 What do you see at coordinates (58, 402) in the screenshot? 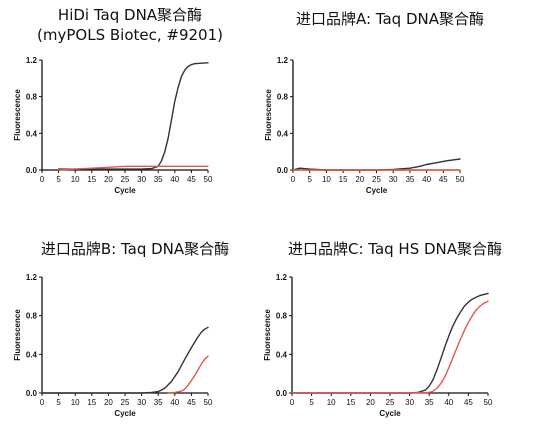
I see `chart-3-x-tick-label: 5` at bounding box center [58, 402].